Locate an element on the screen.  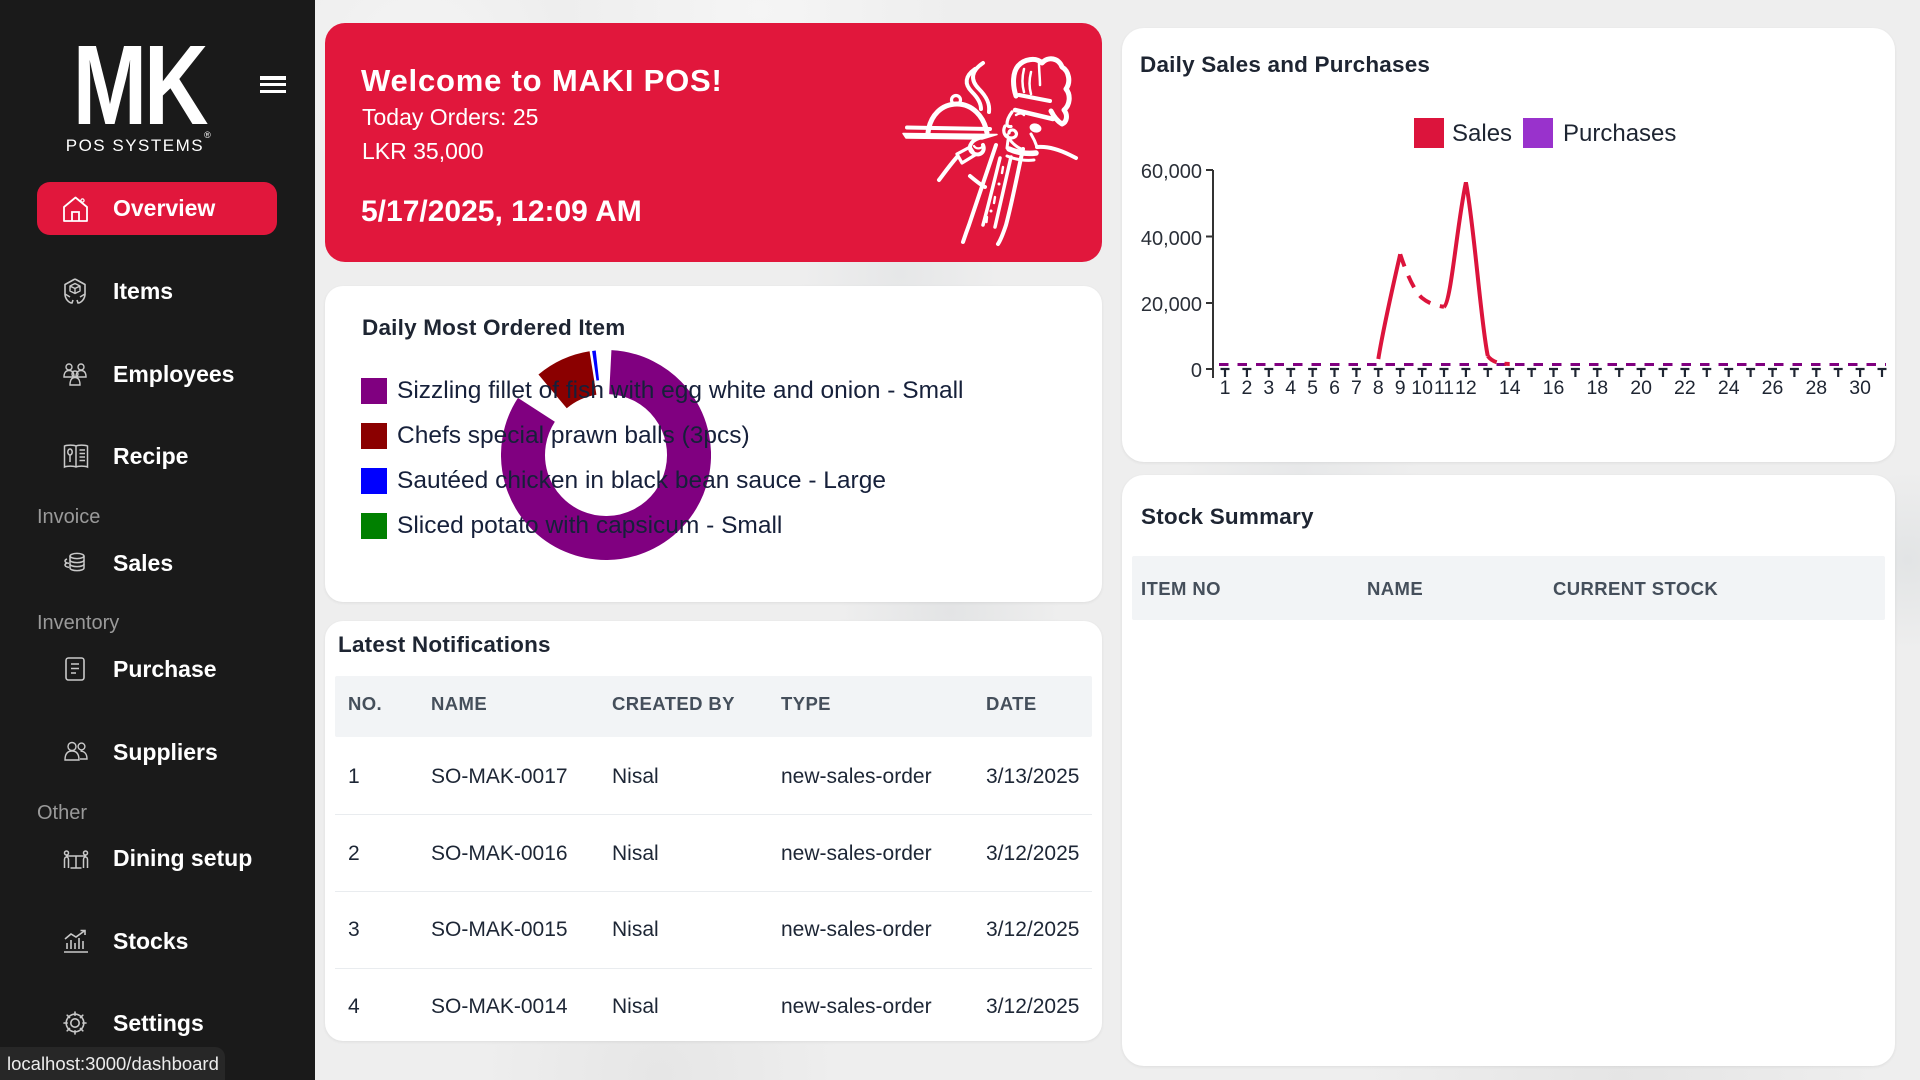
svg-text: 4 is located at coordinates (1290, 388).